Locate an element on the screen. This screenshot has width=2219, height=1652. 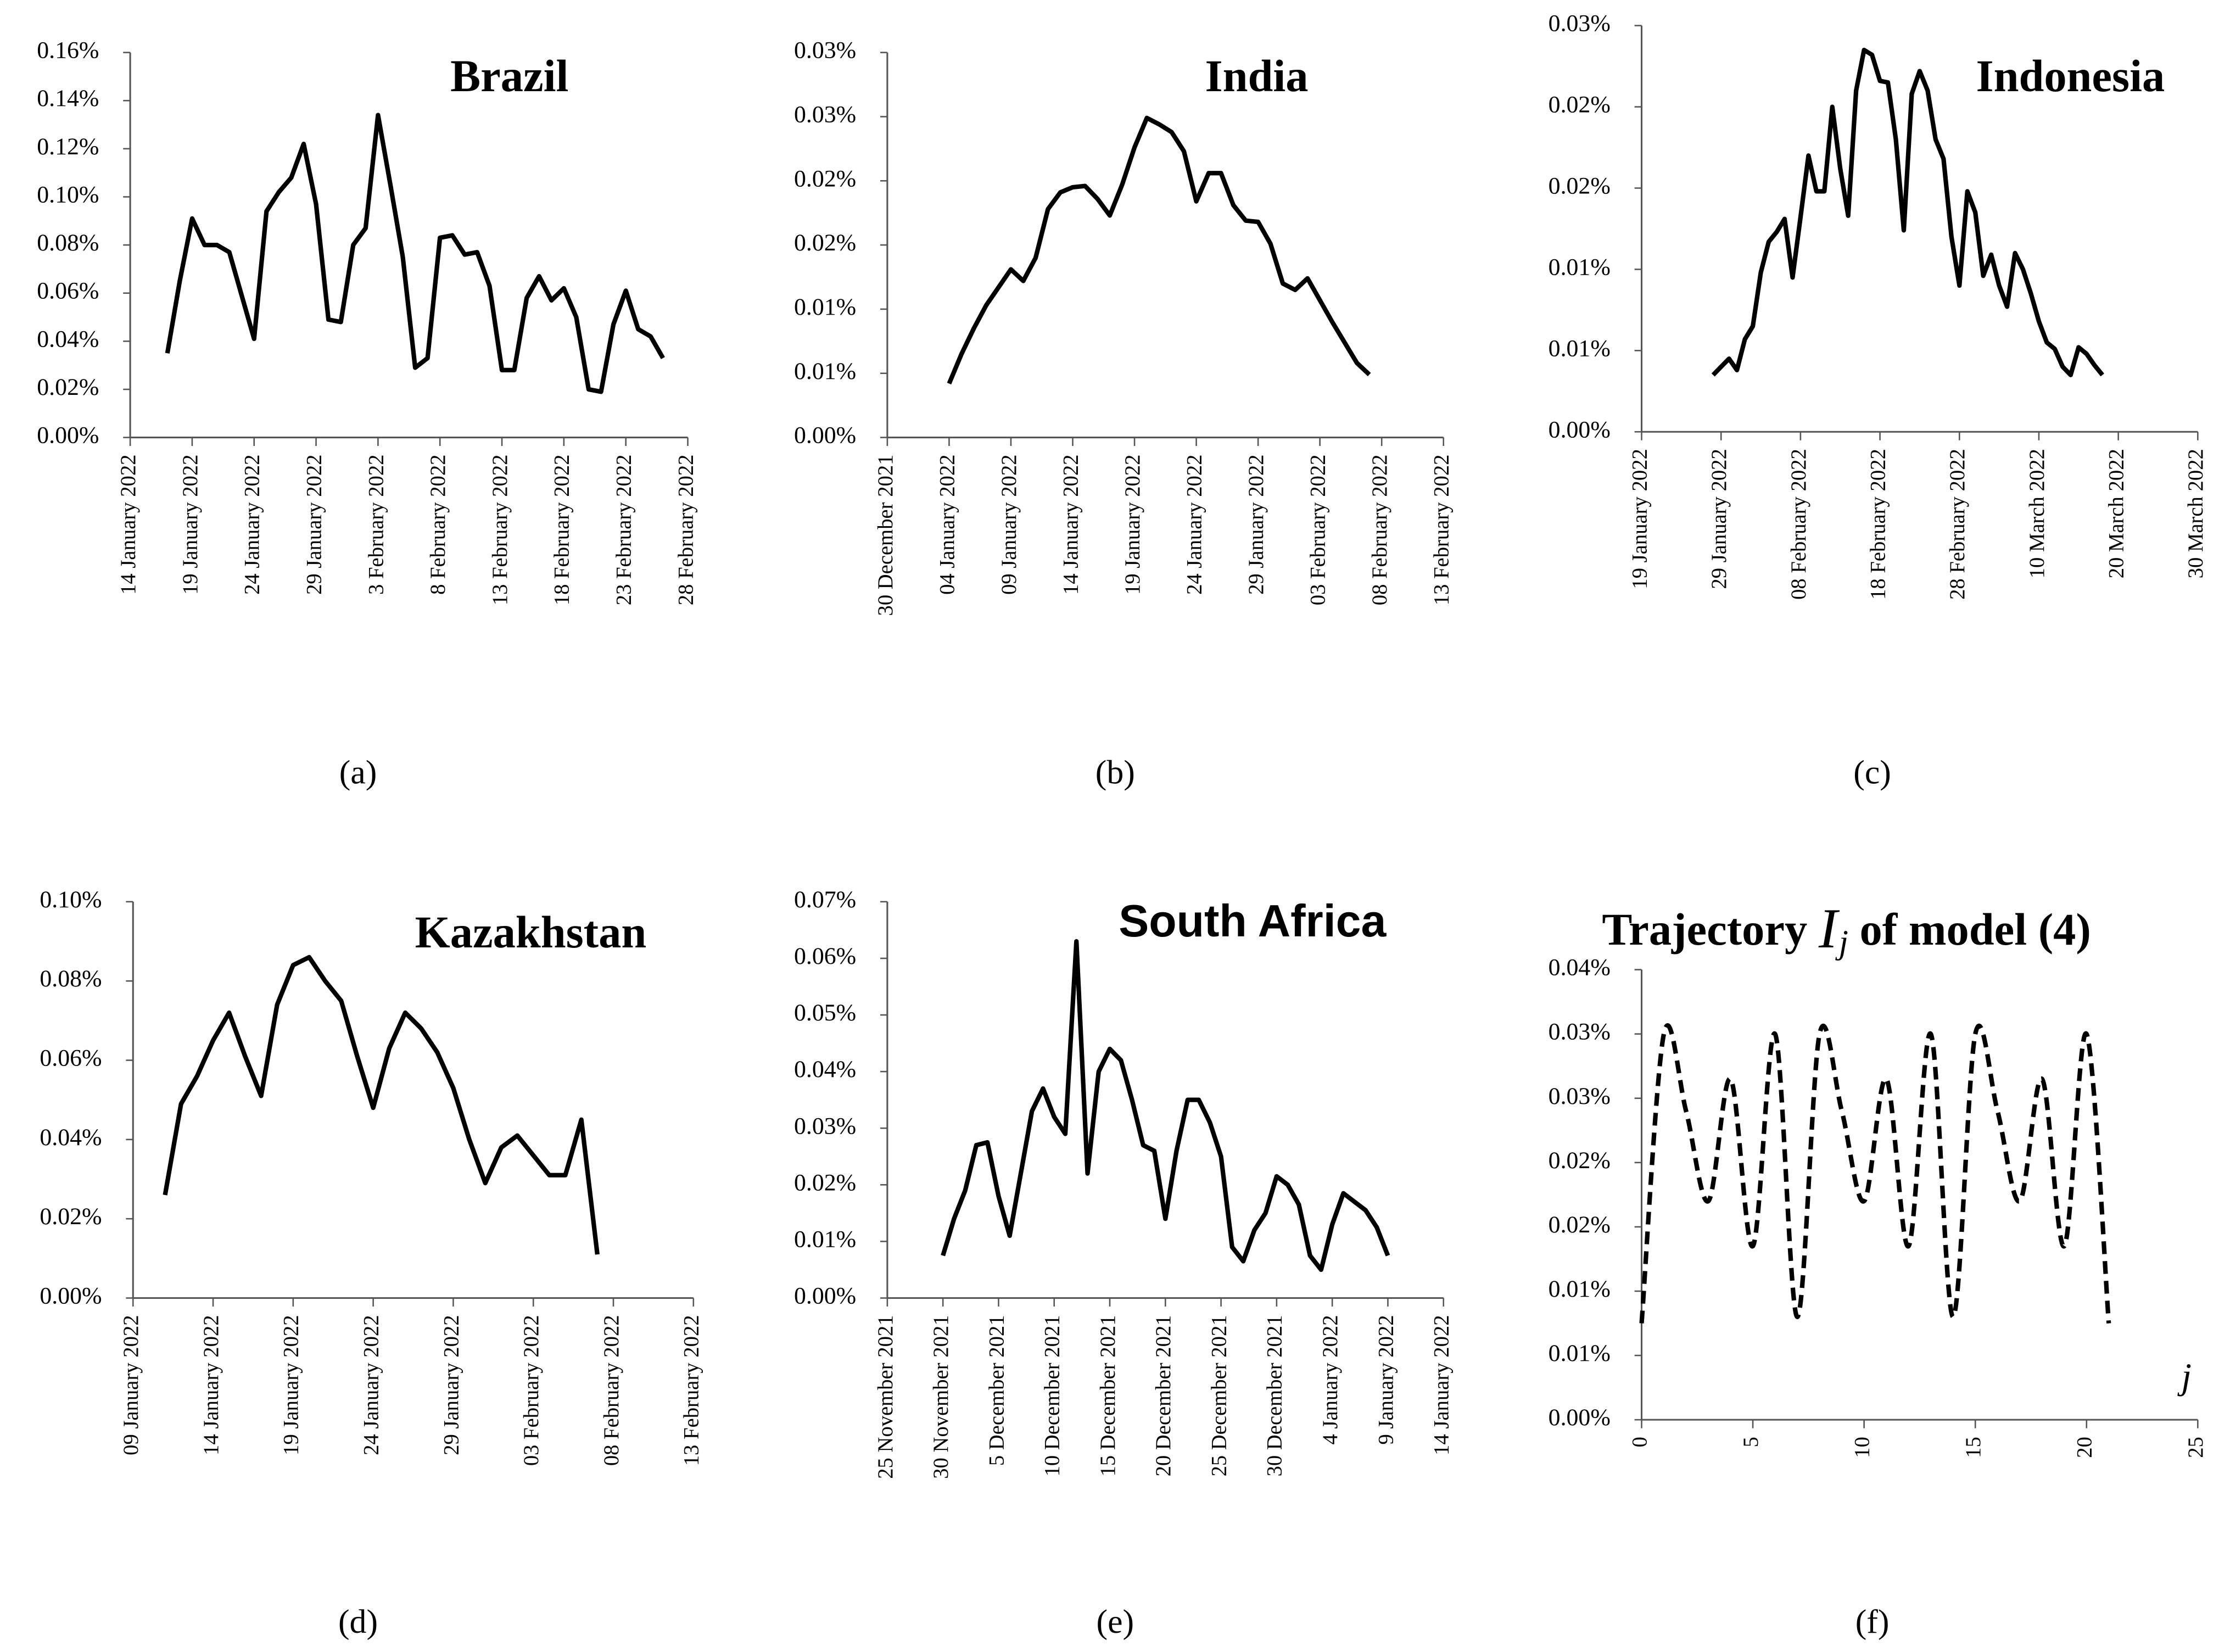
x-tick-label: 8 February 2022 is located at coordinates (438, 524).